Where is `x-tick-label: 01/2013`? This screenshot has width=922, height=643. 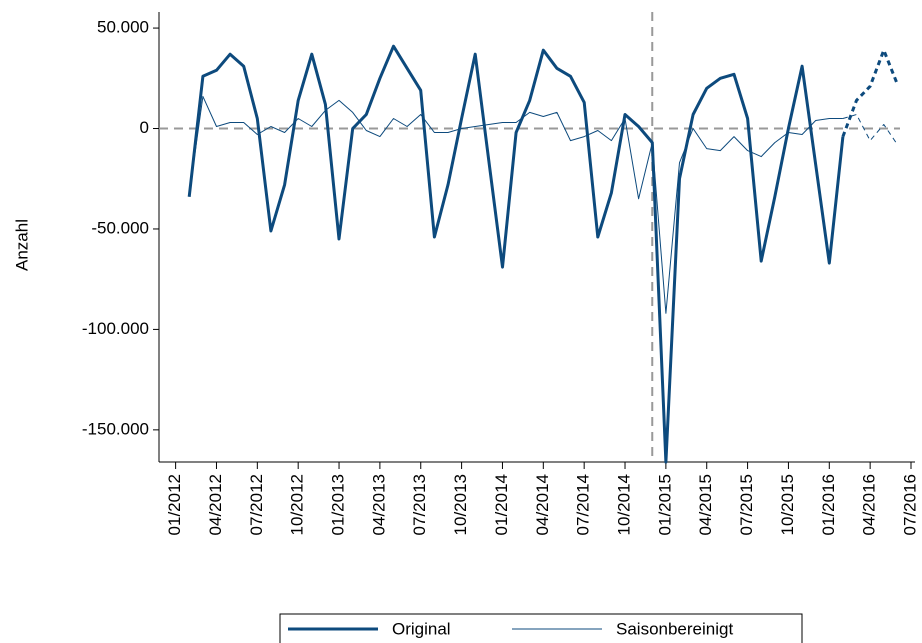 x-tick-label: 01/2013 is located at coordinates (338, 504).